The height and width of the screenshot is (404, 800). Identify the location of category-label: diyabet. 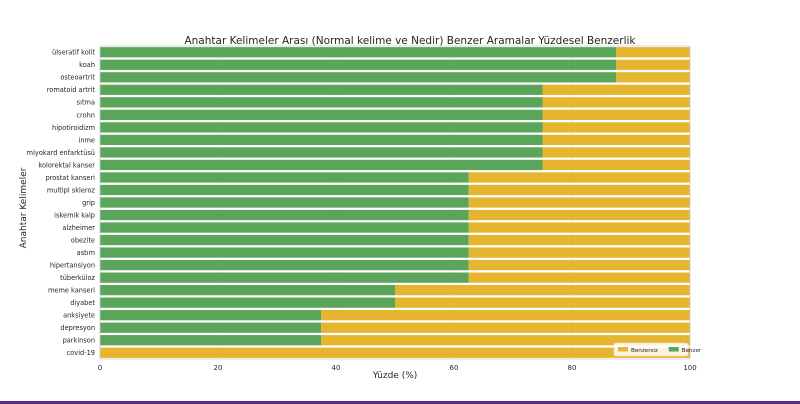
(82, 303).